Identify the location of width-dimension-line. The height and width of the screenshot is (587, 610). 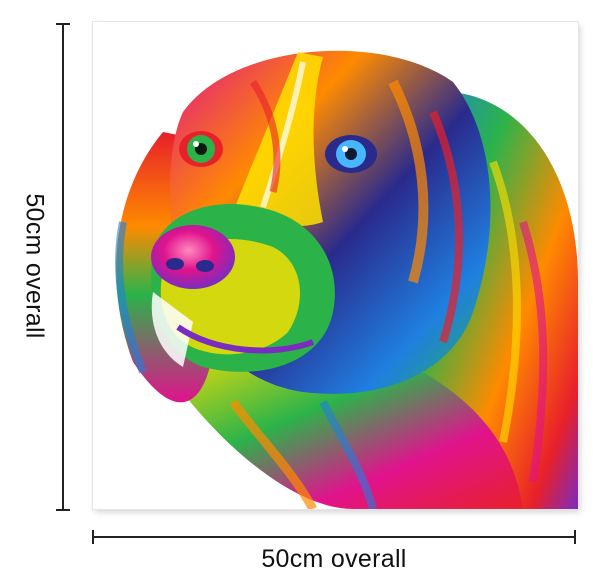
(334, 537).